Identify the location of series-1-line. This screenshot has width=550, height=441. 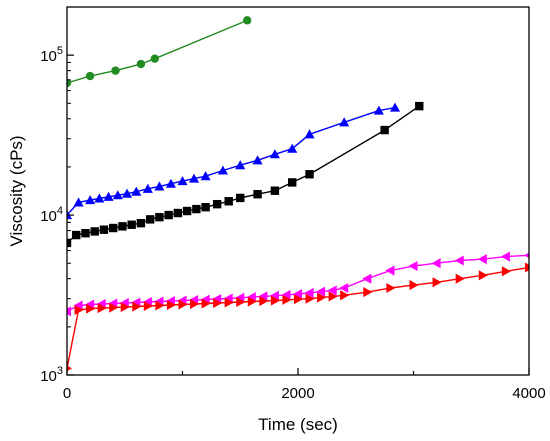
(157, 51).